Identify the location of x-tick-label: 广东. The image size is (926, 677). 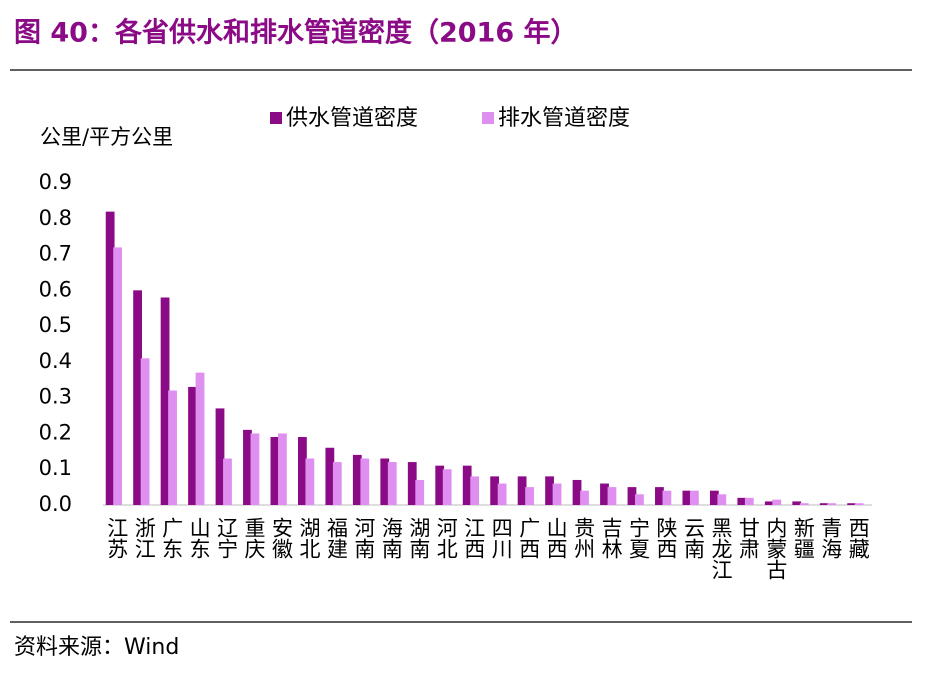
(172, 538).